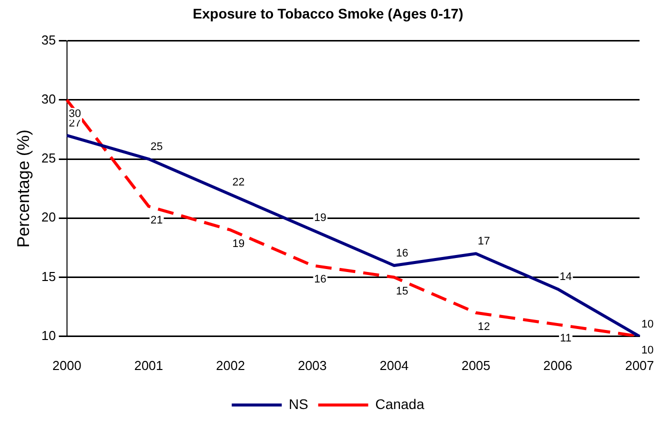  What do you see at coordinates (238, 182) in the screenshot?
I see `data-label: 22` at bounding box center [238, 182].